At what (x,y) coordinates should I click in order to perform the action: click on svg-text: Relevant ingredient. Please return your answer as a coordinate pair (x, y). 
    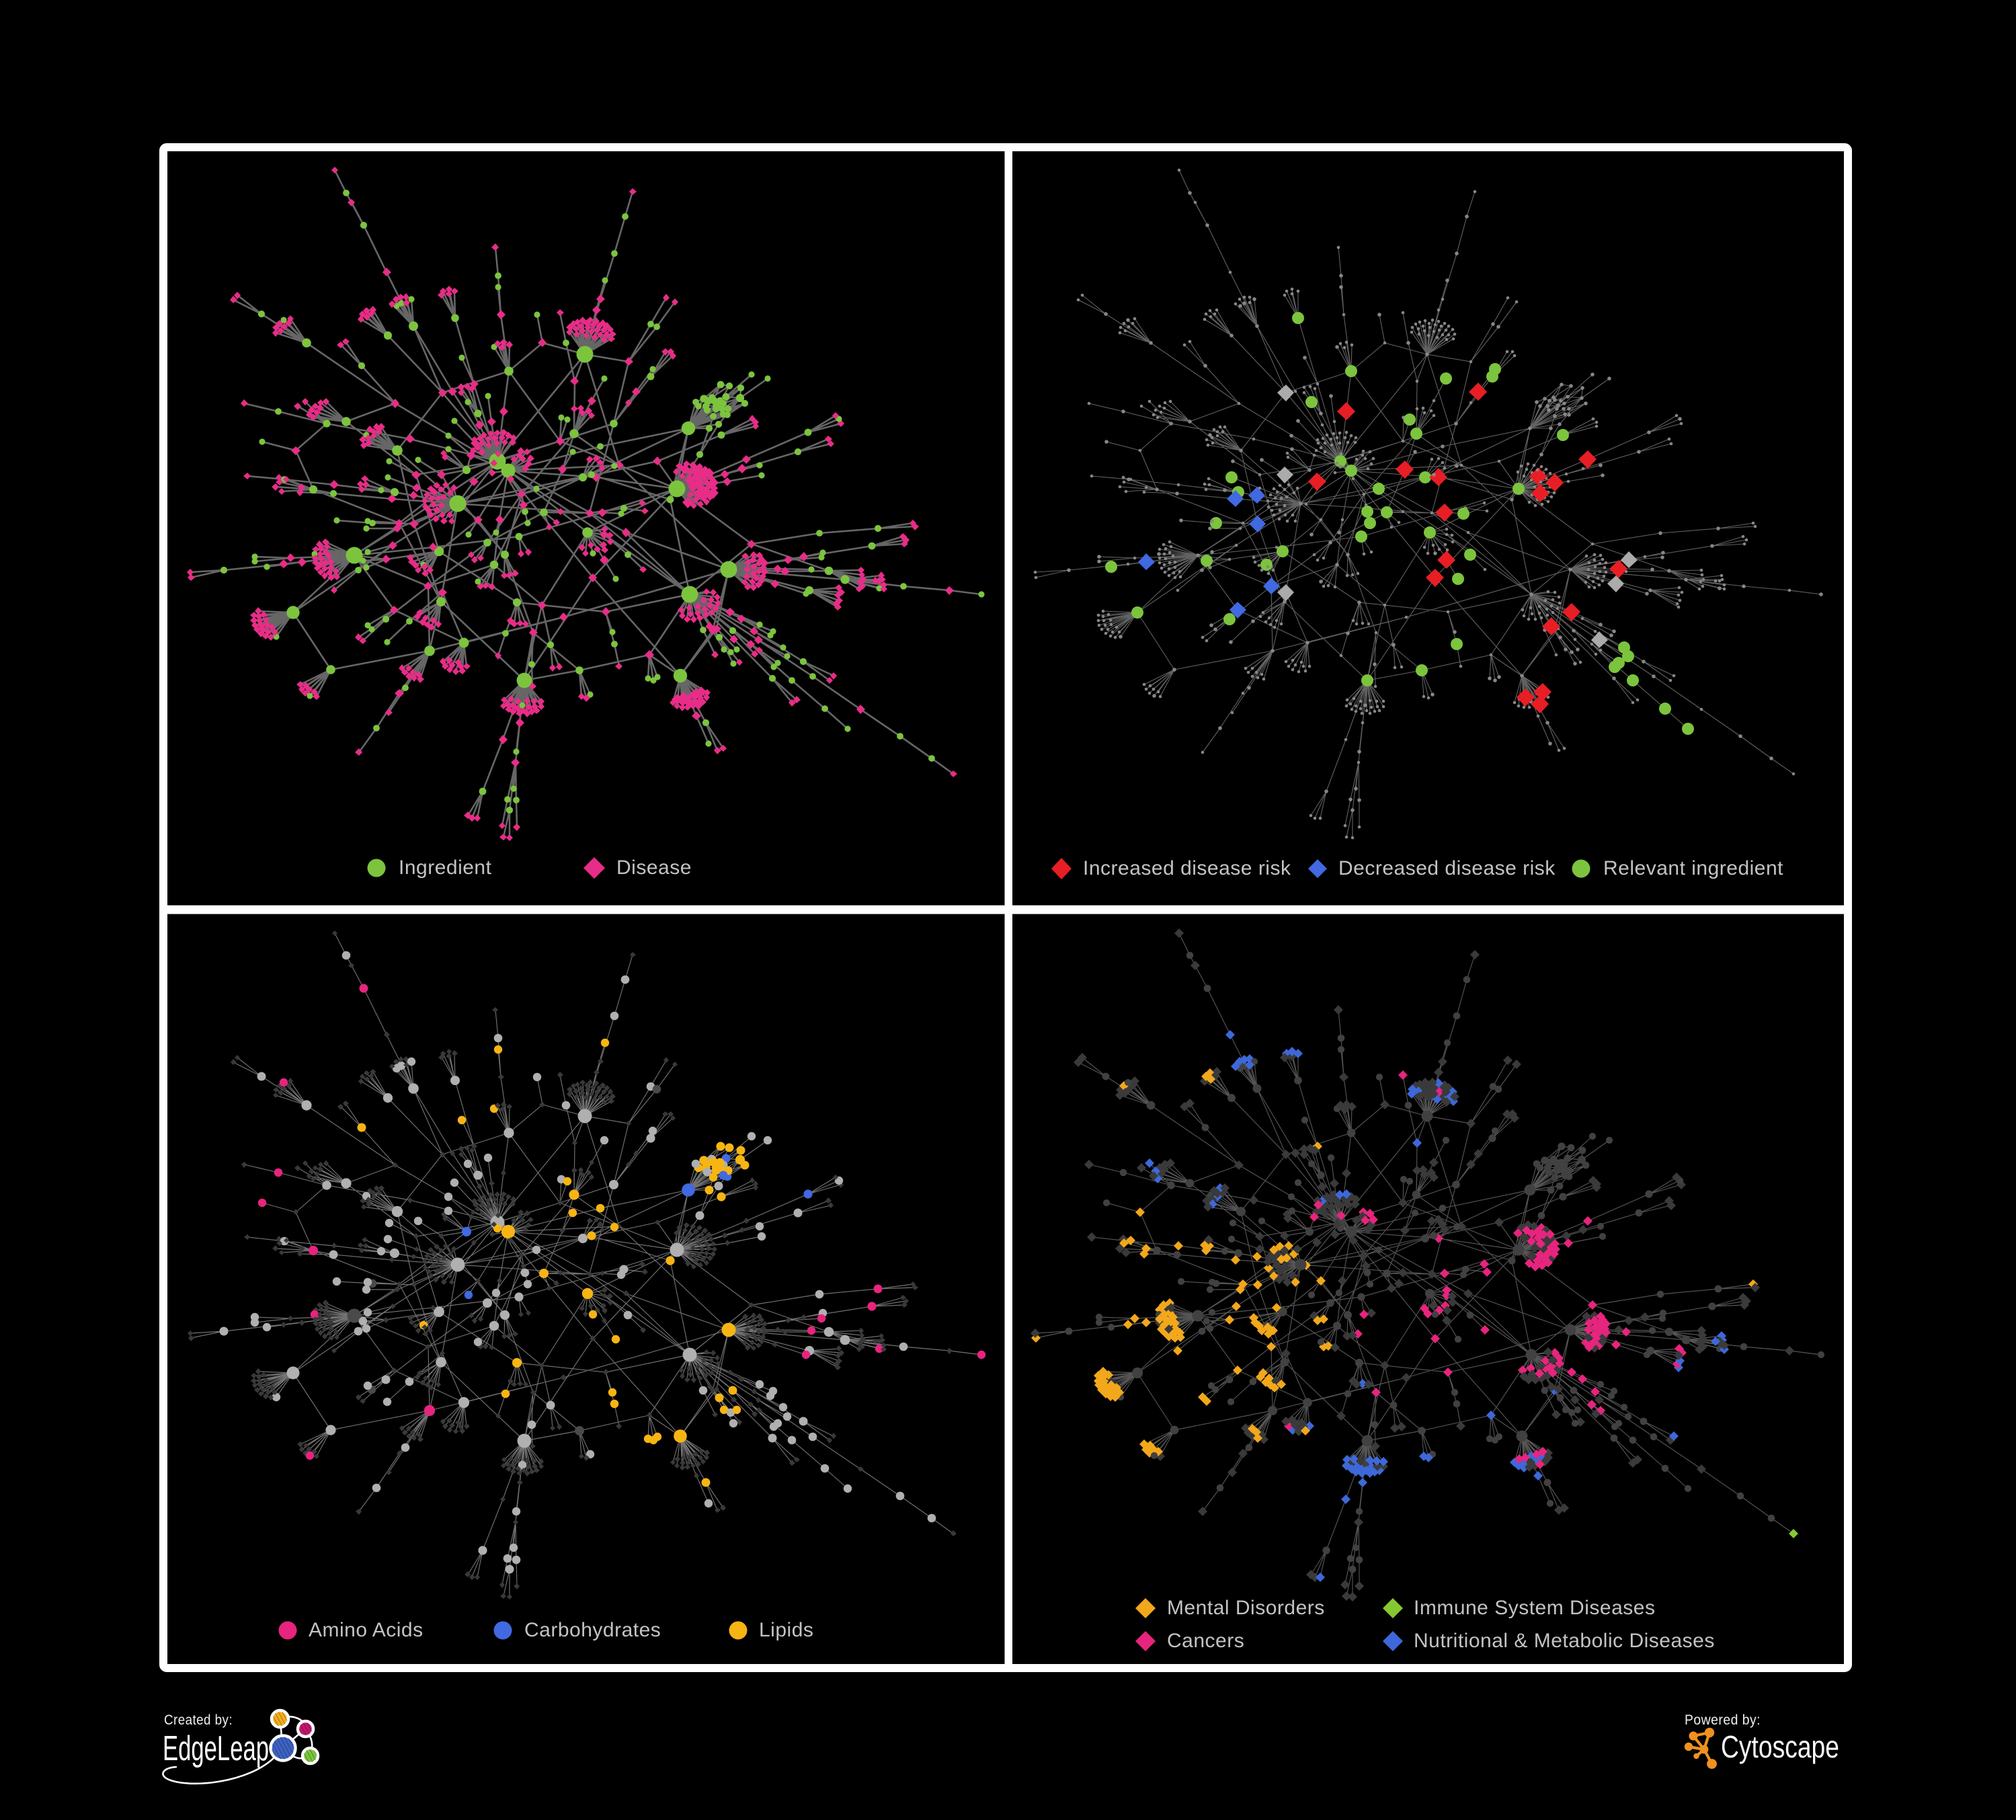
    Looking at the image, I should click on (1693, 868).